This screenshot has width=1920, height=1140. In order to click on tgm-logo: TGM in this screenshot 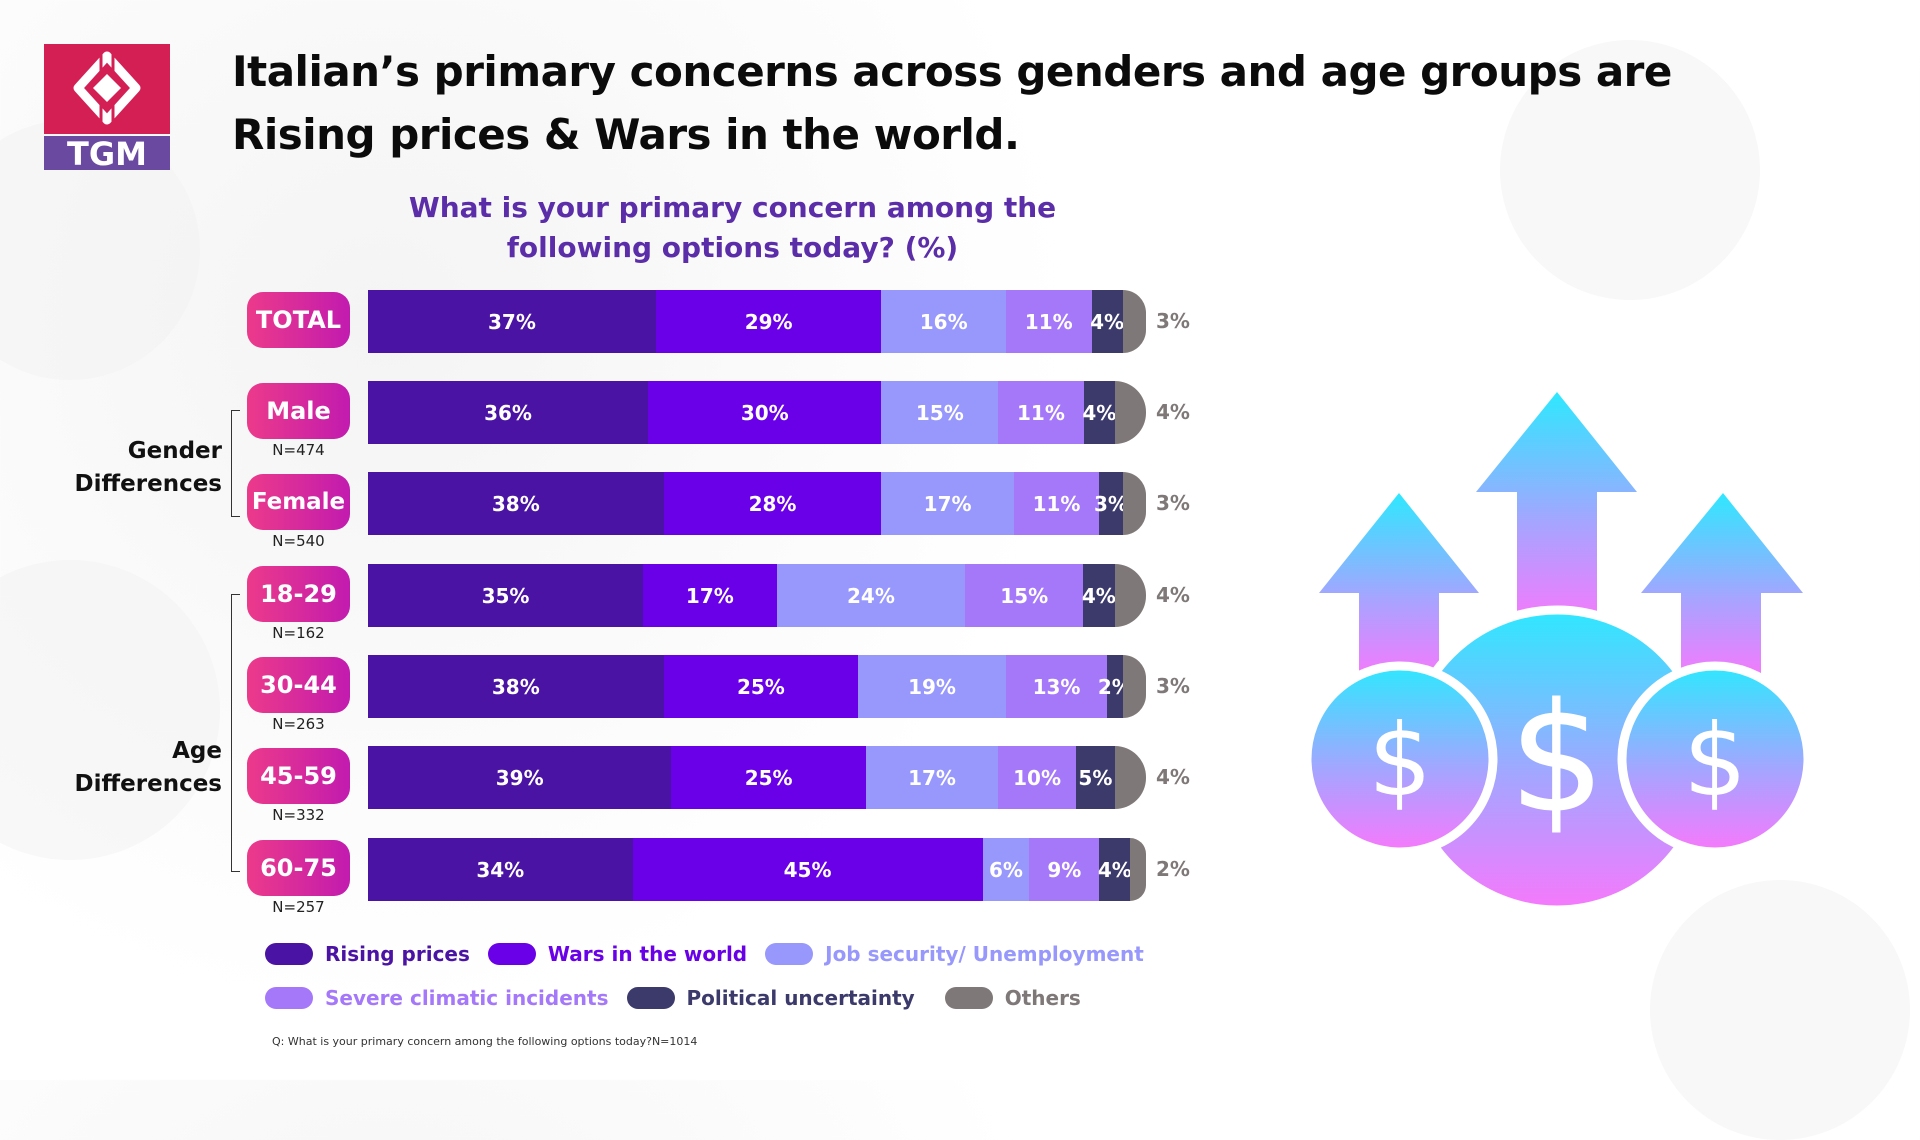, I will do `click(107, 107)`.